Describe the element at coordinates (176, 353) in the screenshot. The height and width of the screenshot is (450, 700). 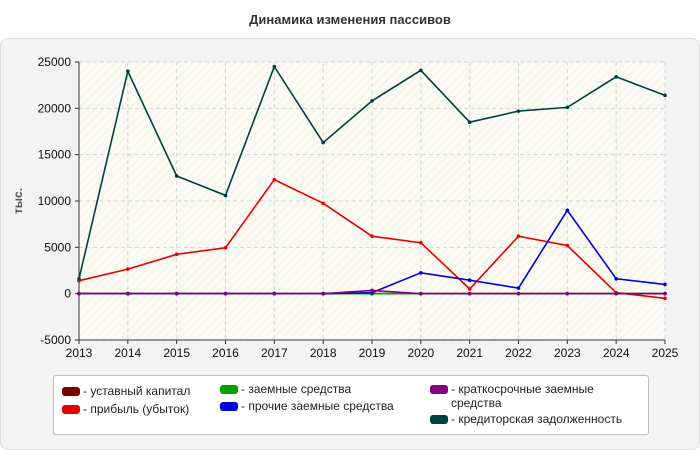
I see `x-tick-label: 2015` at that location.